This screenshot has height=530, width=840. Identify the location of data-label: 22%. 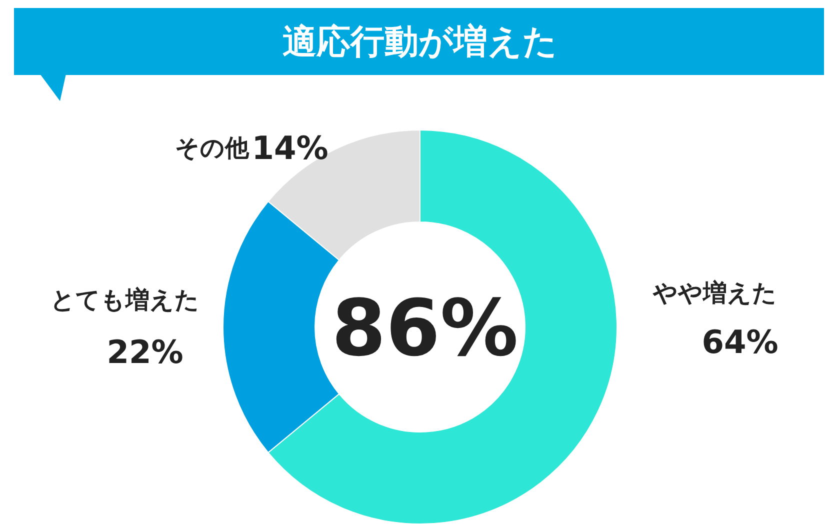
(145, 352).